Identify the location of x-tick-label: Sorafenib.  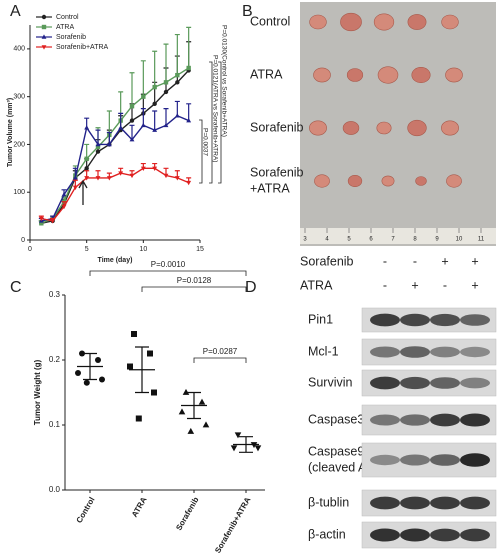
(187, 513).